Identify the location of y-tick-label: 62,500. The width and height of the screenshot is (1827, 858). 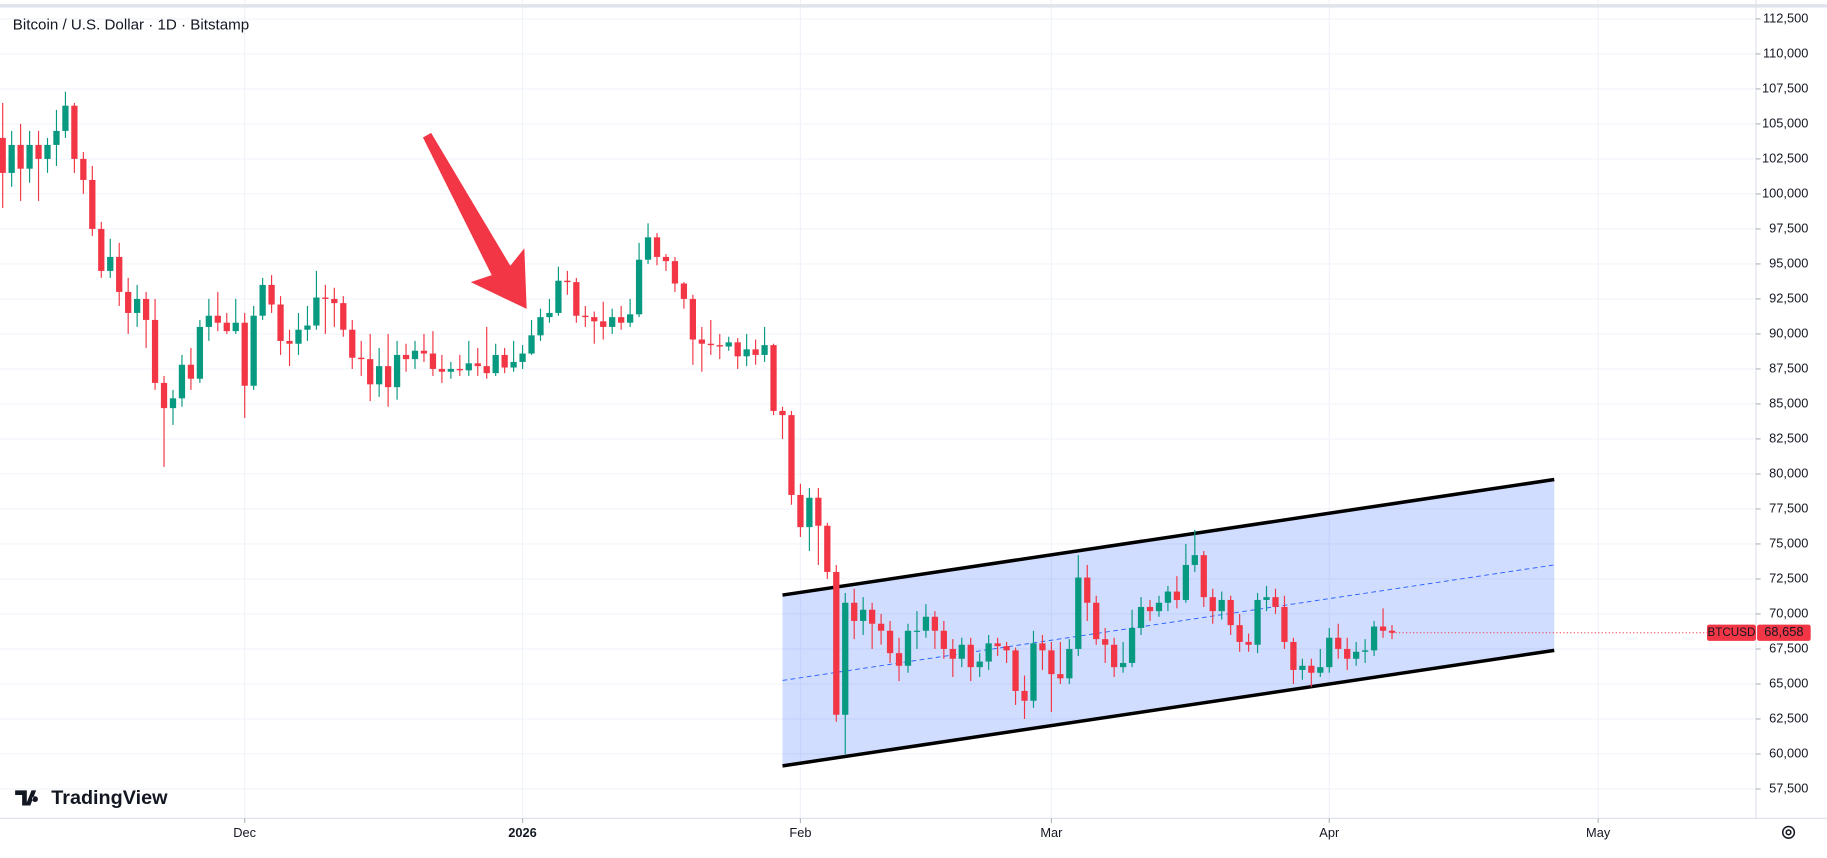
(1788, 717).